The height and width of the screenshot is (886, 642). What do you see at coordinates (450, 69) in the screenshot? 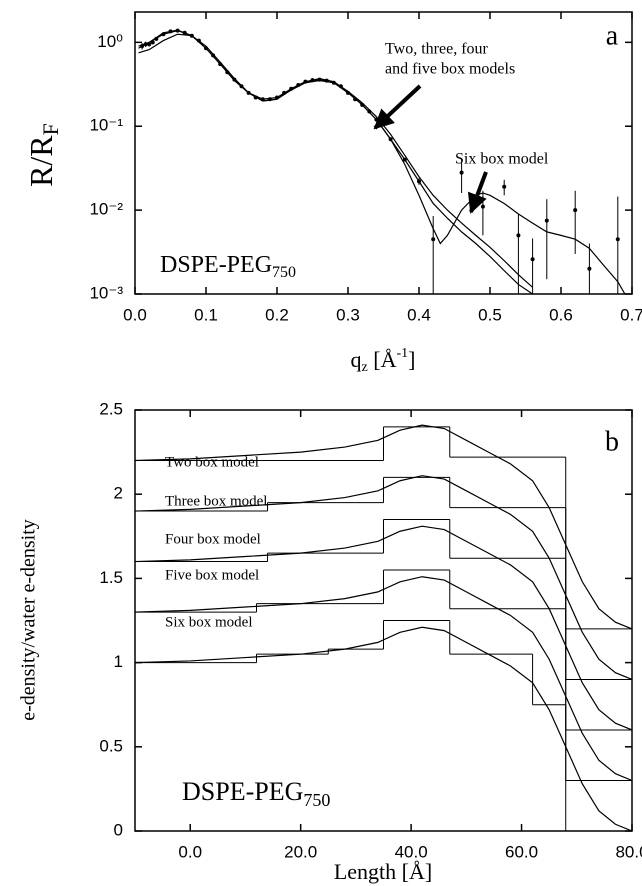
I see `note: and five box models` at bounding box center [450, 69].